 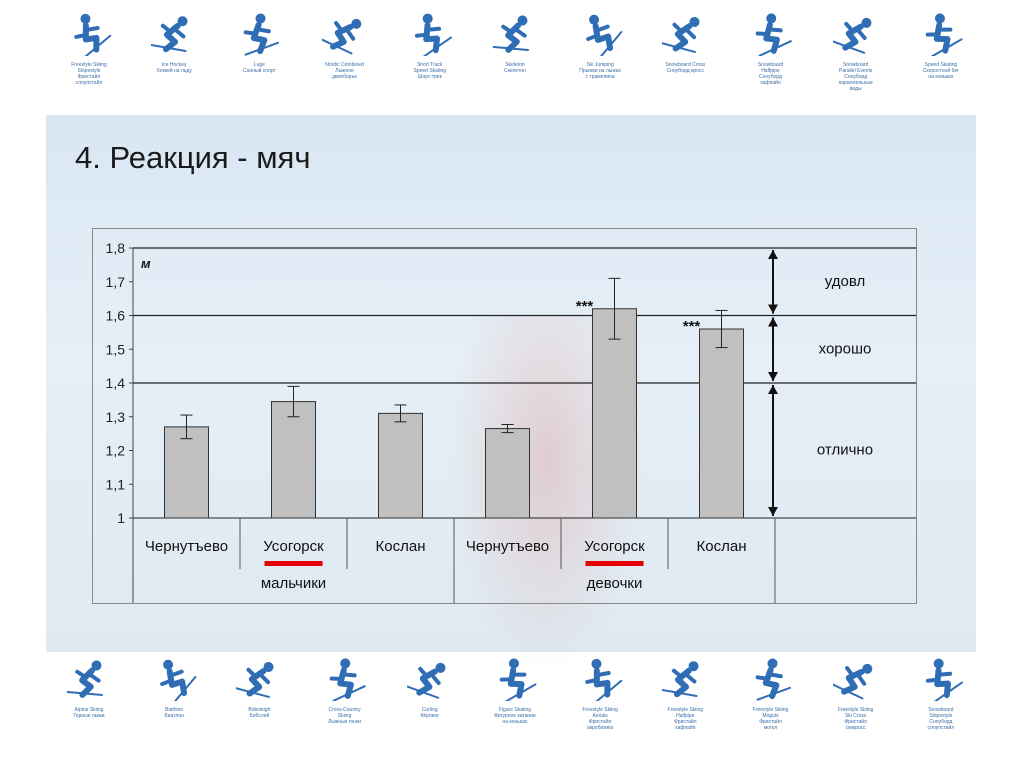 I want to click on y-tick-label: 1,5, so click(x=116, y=349).